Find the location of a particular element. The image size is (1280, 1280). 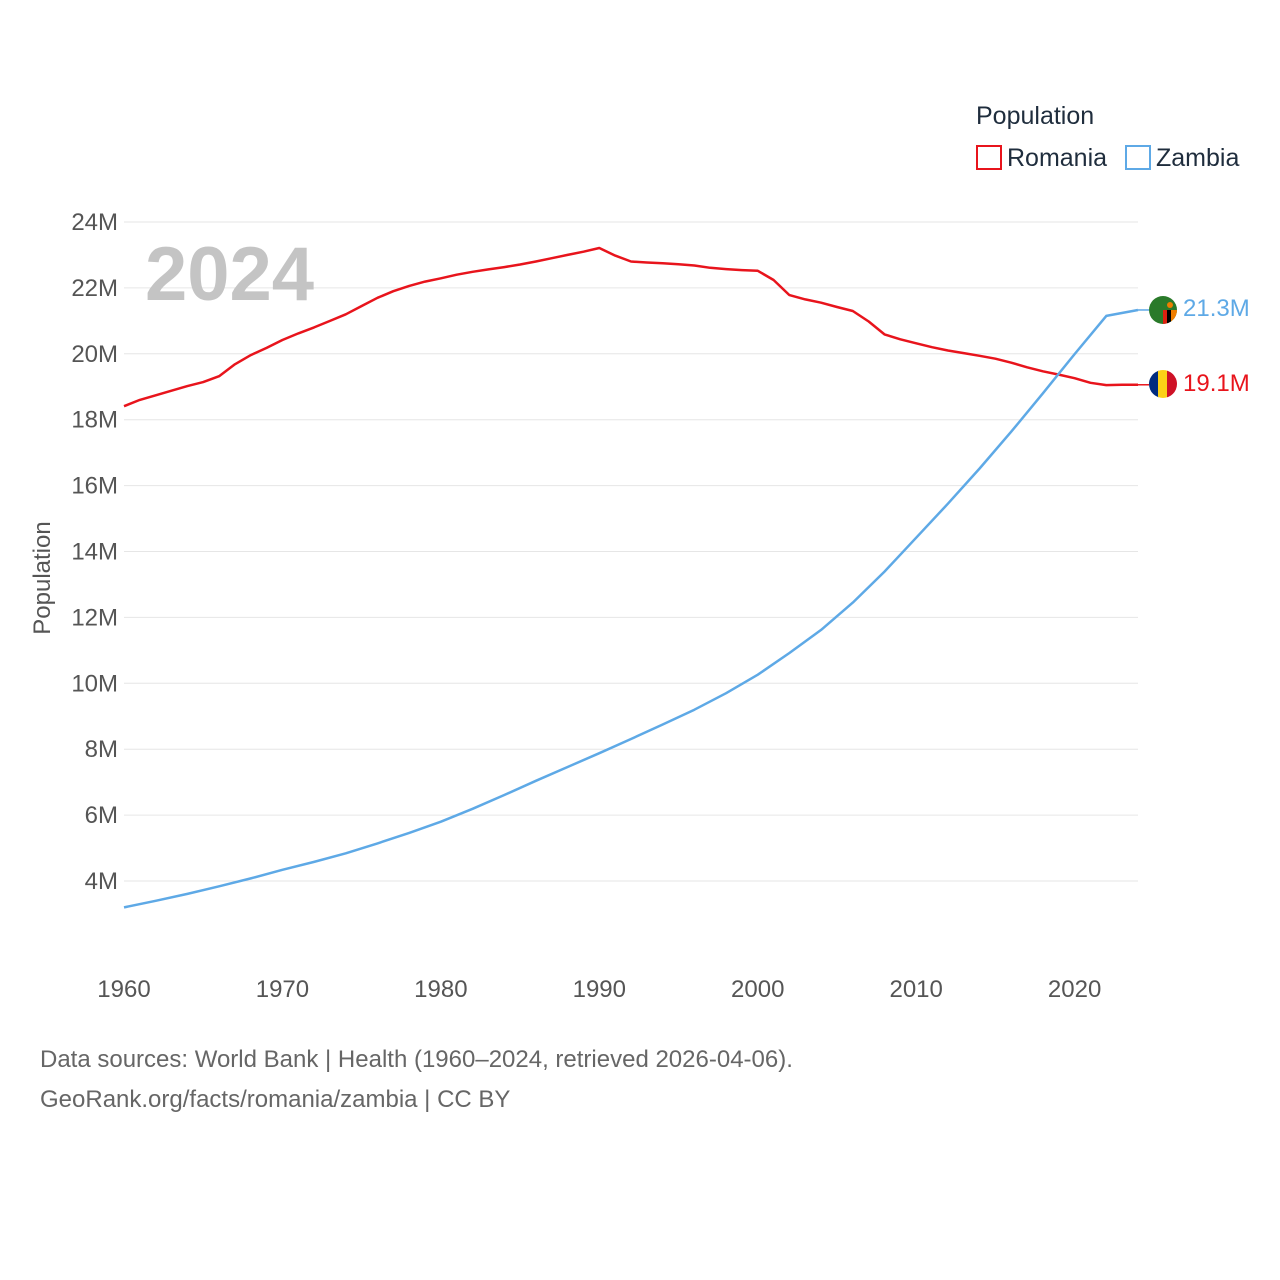

y-axis-ticks: 4M 6M 8M 10M 12M 14M 16M 18M 20M 22M 24M is located at coordinates (94, 552).